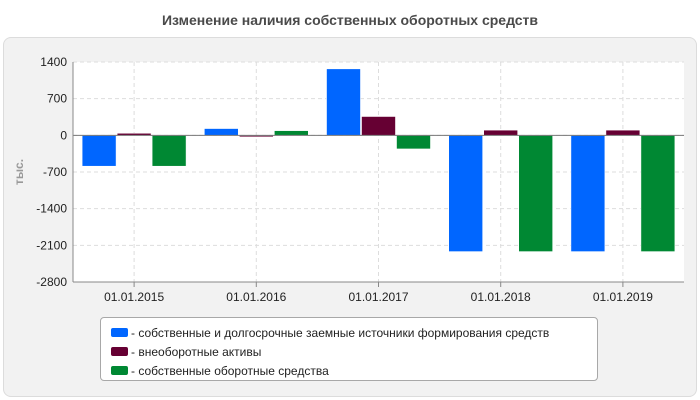 The width and height of the screenshot is (700, 400). Describe the element at coordinates (256, 297) in the screenshot. I see `x-tick-label: 01.01.2016` at that location.